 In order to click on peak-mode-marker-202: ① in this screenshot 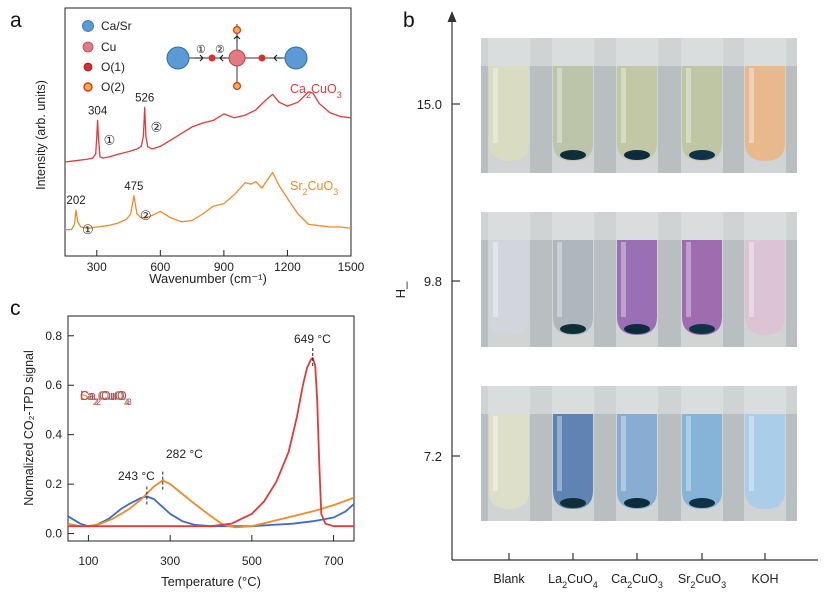, I will do `click(88, 229)`.